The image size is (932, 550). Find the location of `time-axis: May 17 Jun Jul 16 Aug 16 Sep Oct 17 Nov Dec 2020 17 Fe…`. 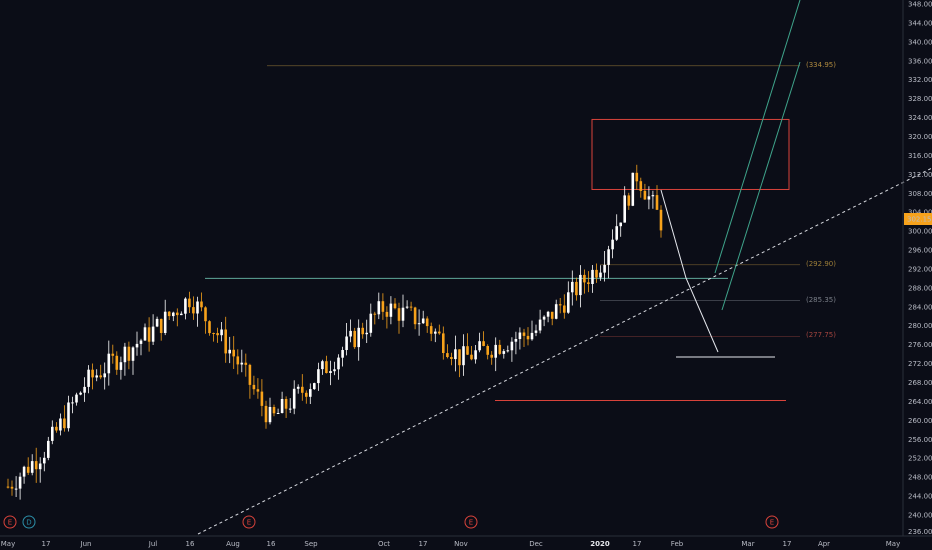

time-axis: May 17 Jun Jul 16 Aug 16 Sep Oct 17 Nov Dec 2020 17 Fe… is located at coordinates (450, 544).